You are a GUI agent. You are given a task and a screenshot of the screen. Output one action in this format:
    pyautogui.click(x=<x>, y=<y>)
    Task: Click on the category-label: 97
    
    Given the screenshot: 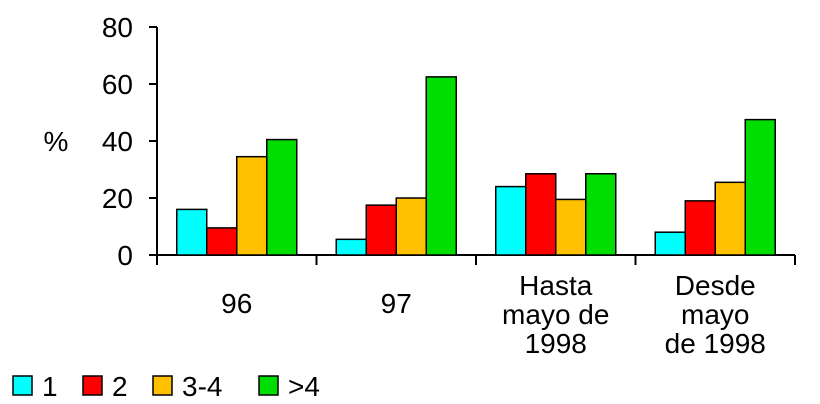 What is the action you would take?
    pyautogui.click(x=396, y=303)
    